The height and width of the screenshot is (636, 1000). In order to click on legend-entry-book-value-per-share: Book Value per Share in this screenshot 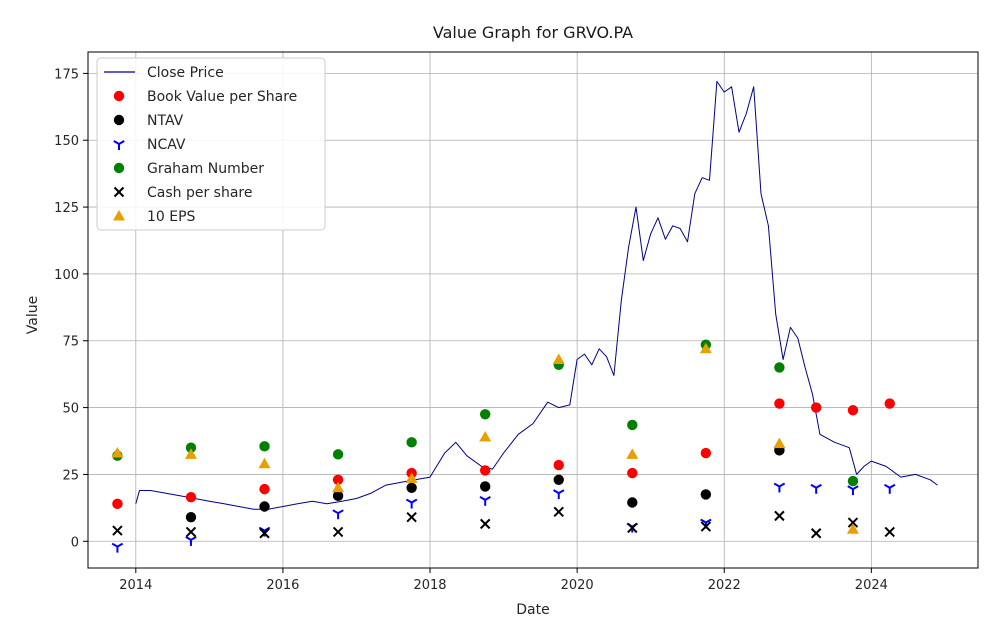, I will do `click(205, 97)`.